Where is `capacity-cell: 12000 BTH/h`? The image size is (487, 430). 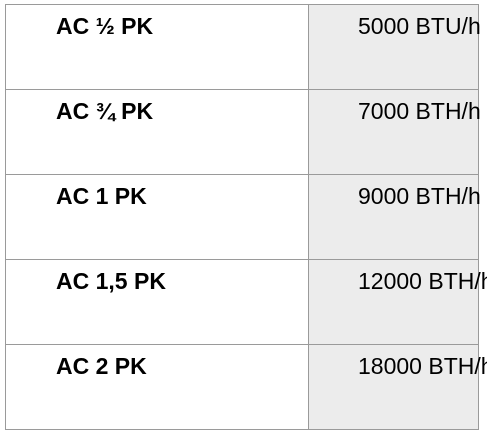 capacity-cell: 12000 BTH/h is located at coordinates (397, 302).